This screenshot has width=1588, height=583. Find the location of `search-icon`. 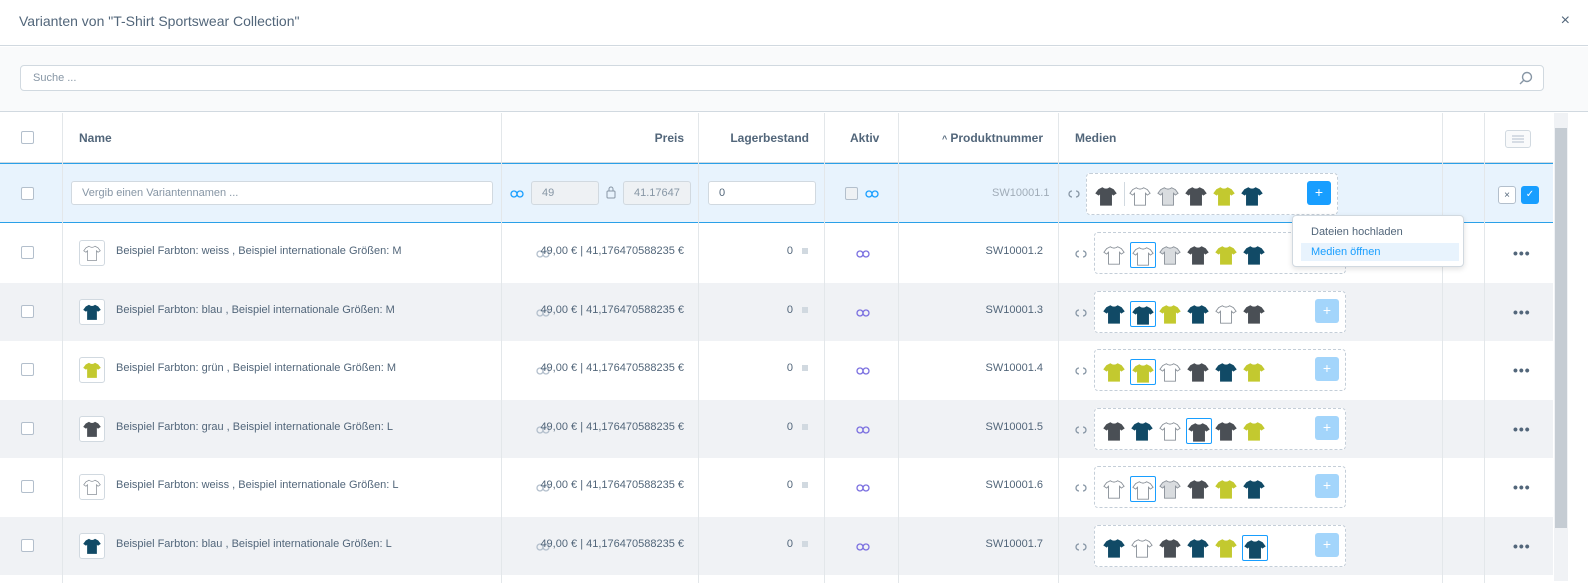

search-icon is located at coordinates (1526, 78).